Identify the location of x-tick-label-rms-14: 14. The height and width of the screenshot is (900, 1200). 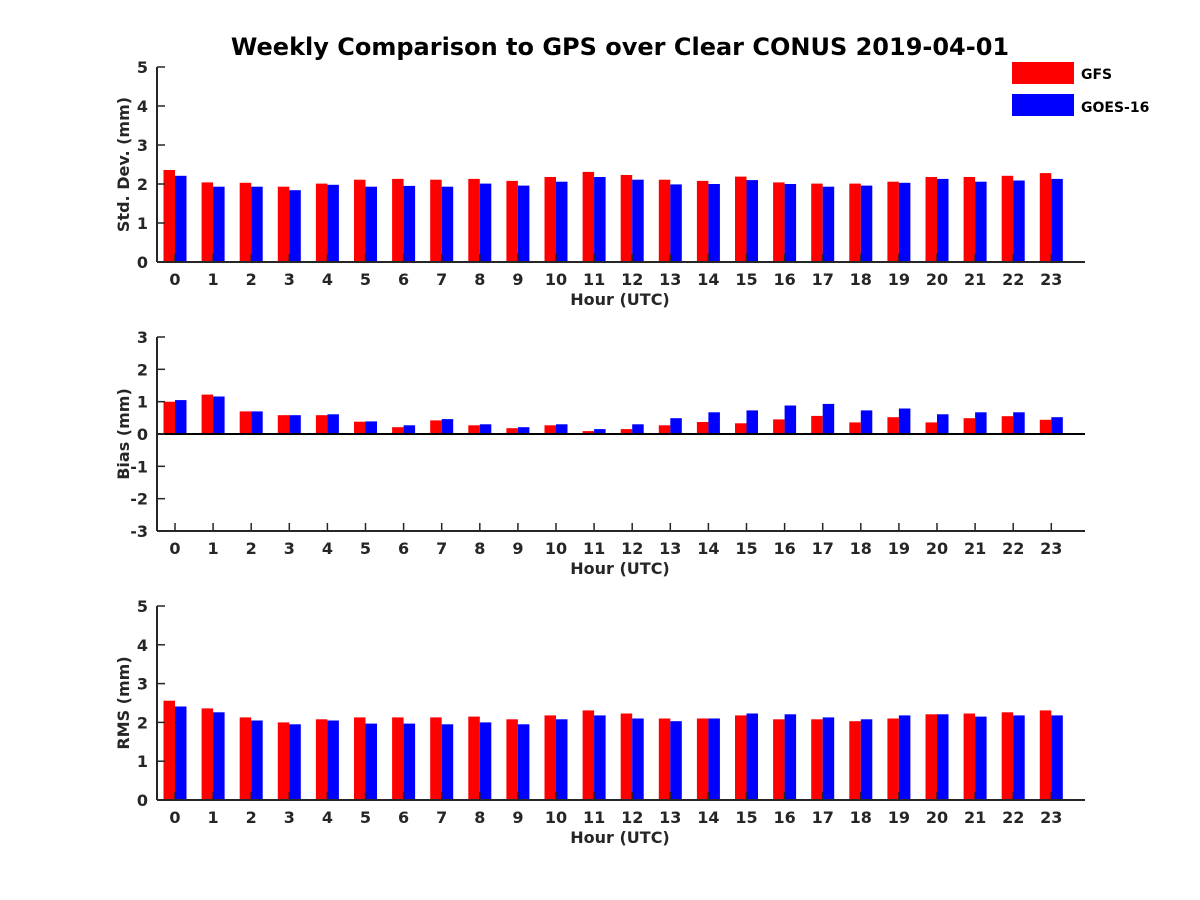
(708, 817).